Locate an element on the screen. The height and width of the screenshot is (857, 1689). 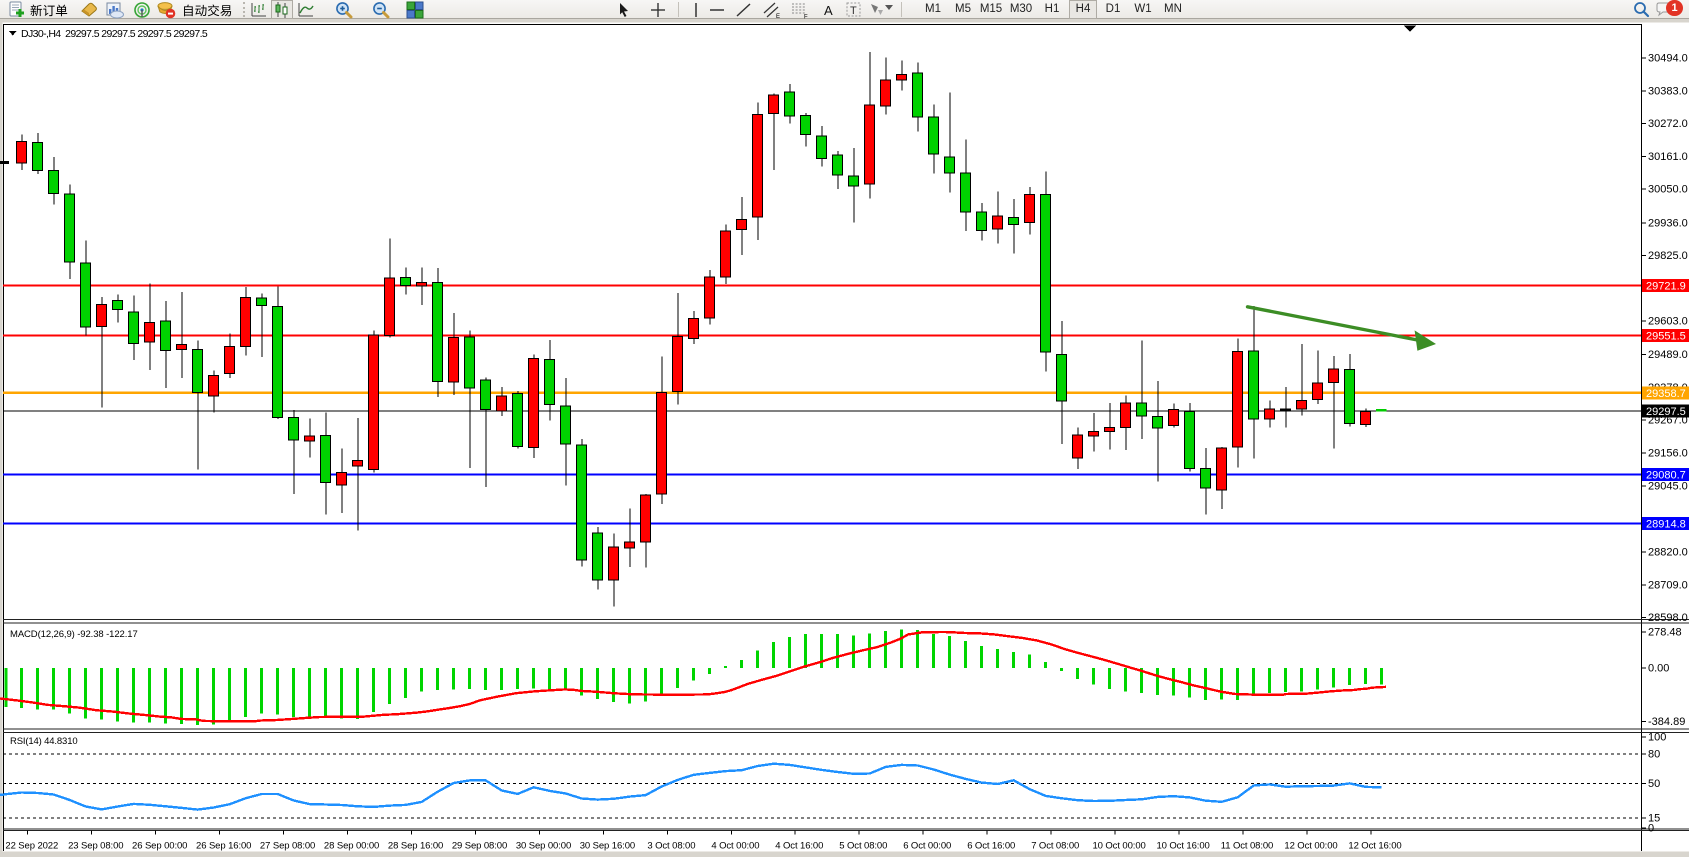
svg-text: 0 is located at coordinates (1651, 829).